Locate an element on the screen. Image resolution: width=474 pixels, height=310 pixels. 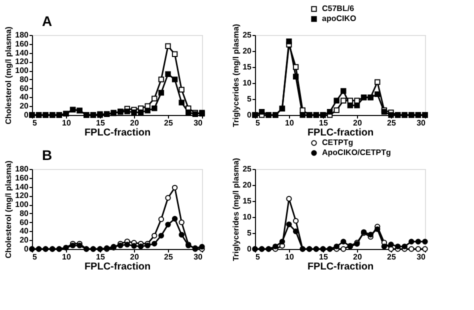
text: B is located at coordinates (47, 155).